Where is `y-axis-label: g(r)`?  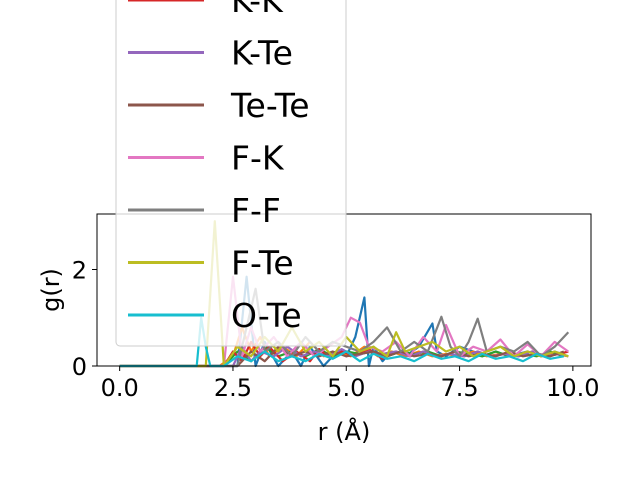
y-axis-label: g(r) is located at coordinates (51, 290).